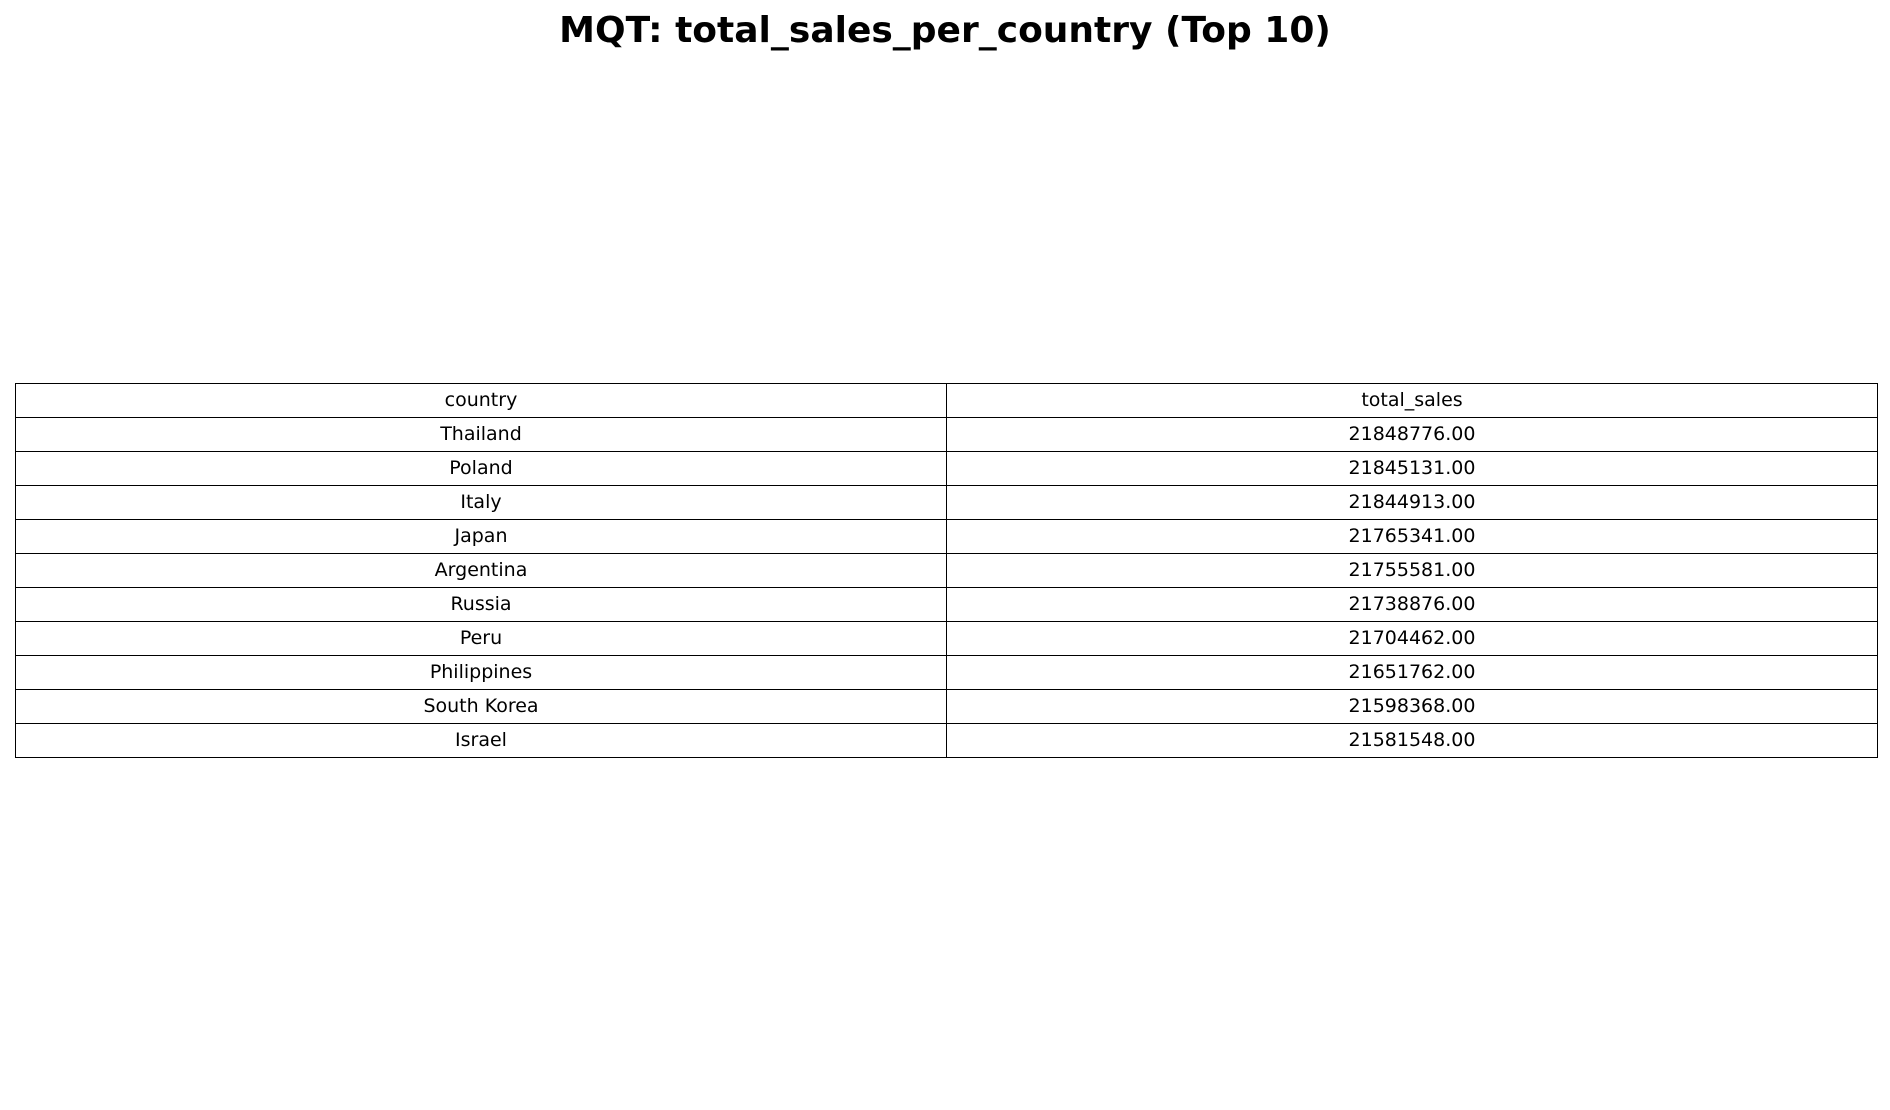 Image resolution: width=1890 pixels, height=1110 pixels. I want to click on cell-total-sales: 21765341.00, so click(1412, 536).